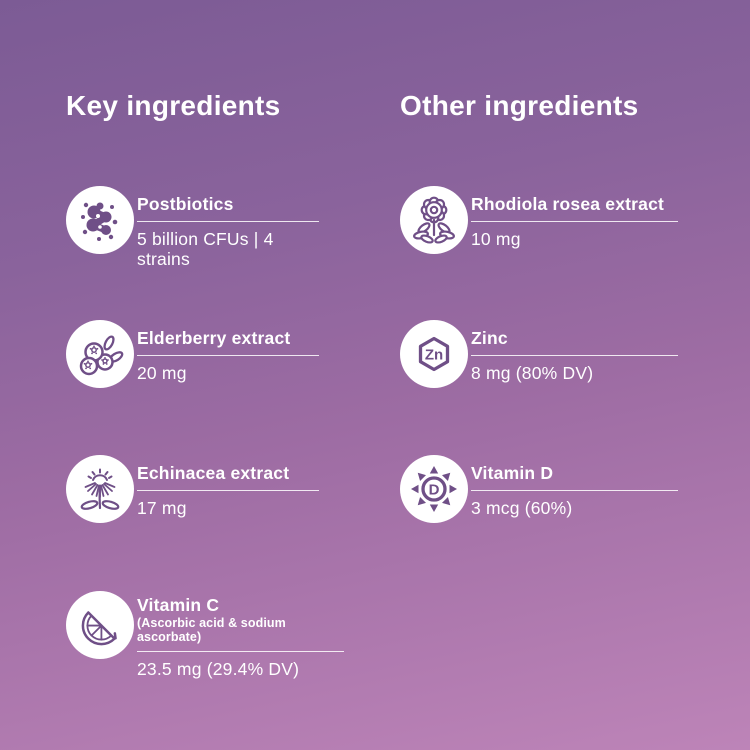 The image size is (750, 750). Describe the element at coordinates (519, 105) in the screenshot. I see `other-ingredients-heading: Other ingredients` at that location.